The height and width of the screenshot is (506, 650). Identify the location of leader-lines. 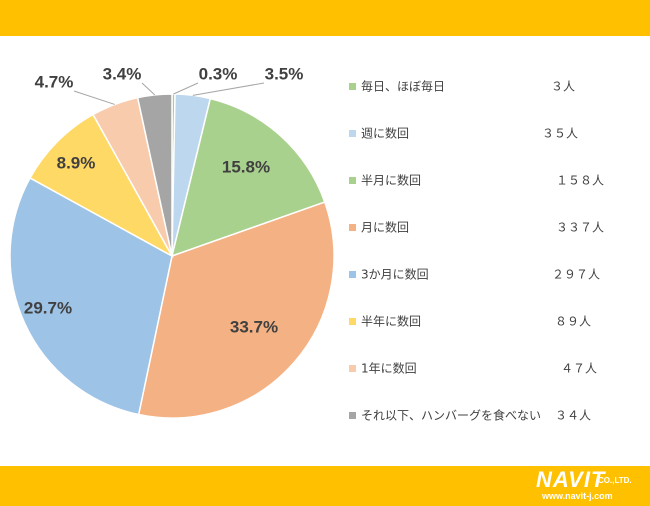
(169, 93).